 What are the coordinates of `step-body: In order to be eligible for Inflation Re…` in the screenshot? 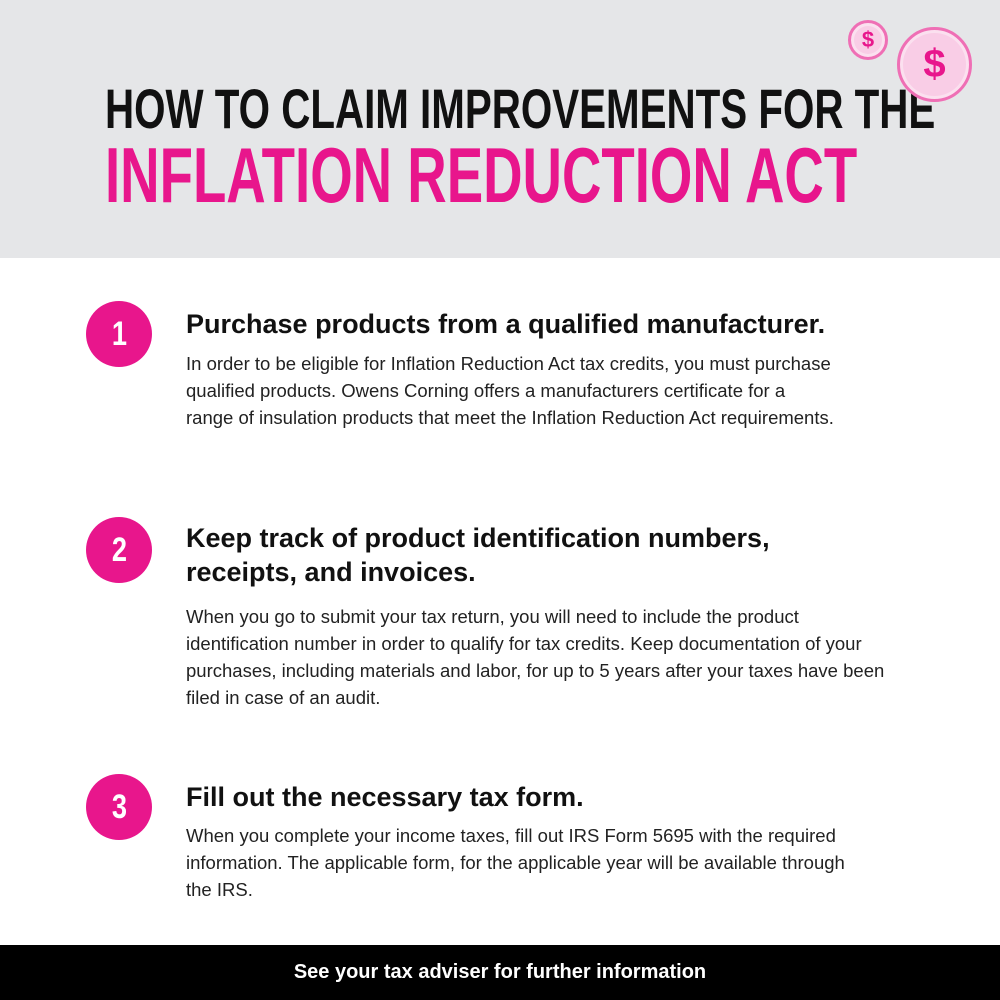 It's located at (510, 390).